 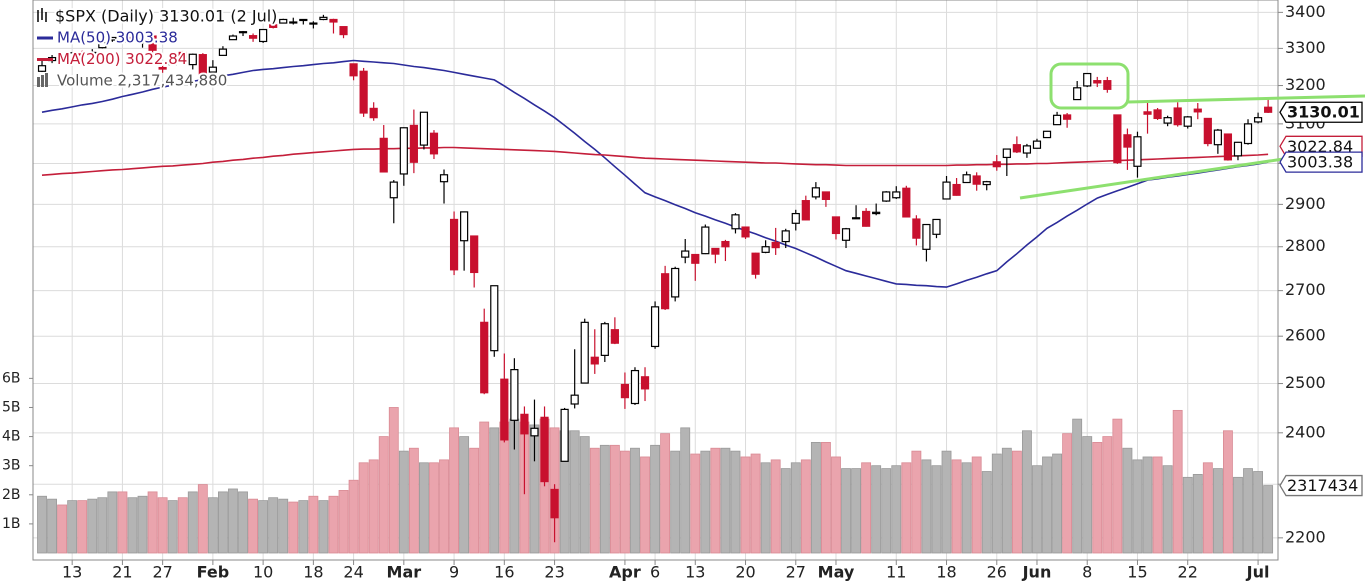 I want to click on y2-tick-label: 4B, so click(x=11, y=437).